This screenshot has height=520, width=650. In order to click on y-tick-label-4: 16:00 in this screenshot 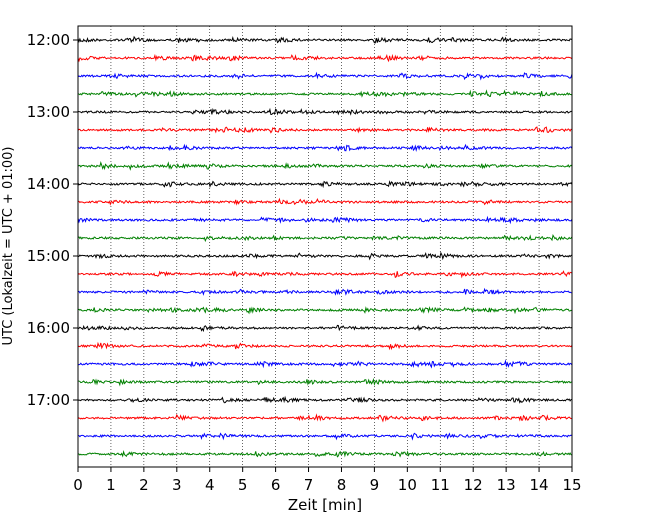, I will do `click(48, 328)`.